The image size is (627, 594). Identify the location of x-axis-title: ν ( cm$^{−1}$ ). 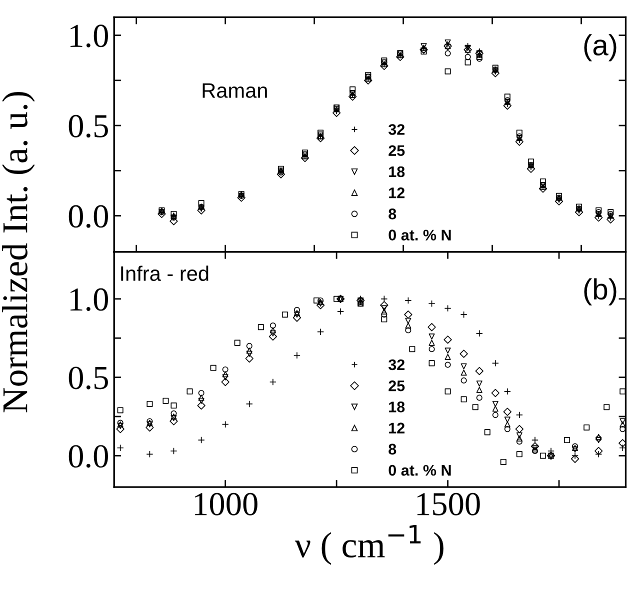
(369, 544).